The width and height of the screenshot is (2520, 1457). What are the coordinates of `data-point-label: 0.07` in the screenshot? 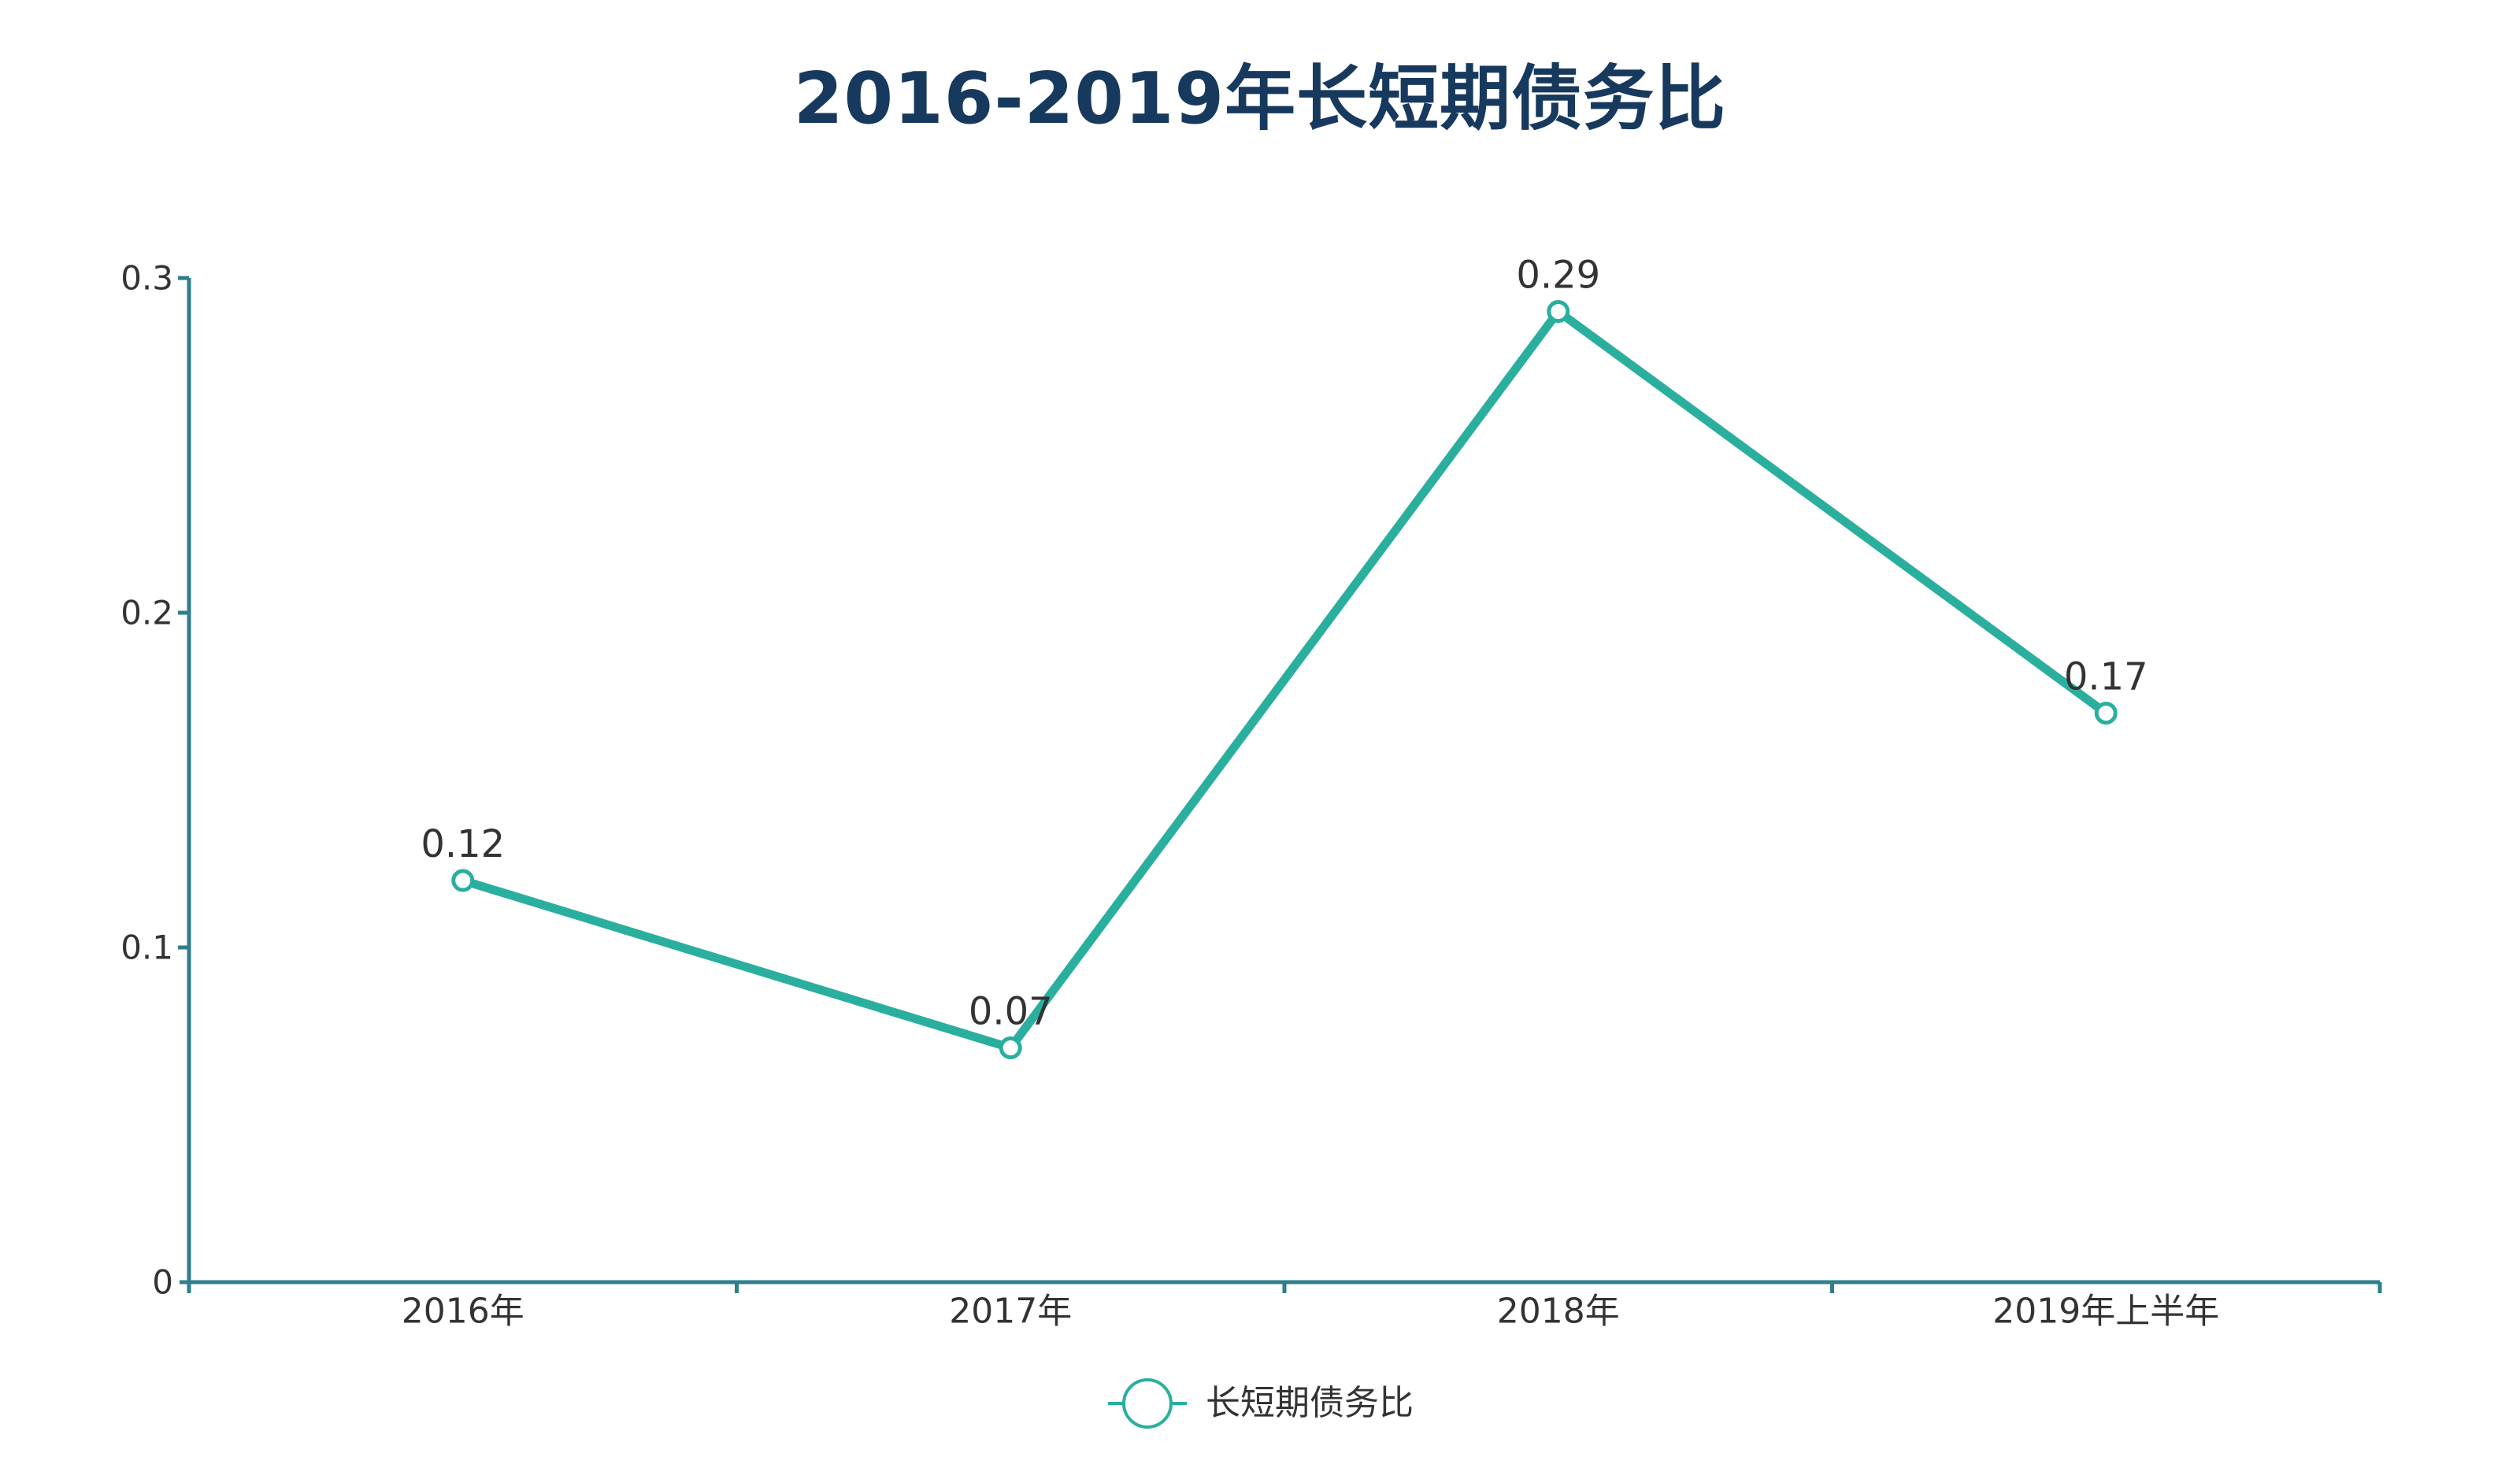 It's located at (1011, 1012).